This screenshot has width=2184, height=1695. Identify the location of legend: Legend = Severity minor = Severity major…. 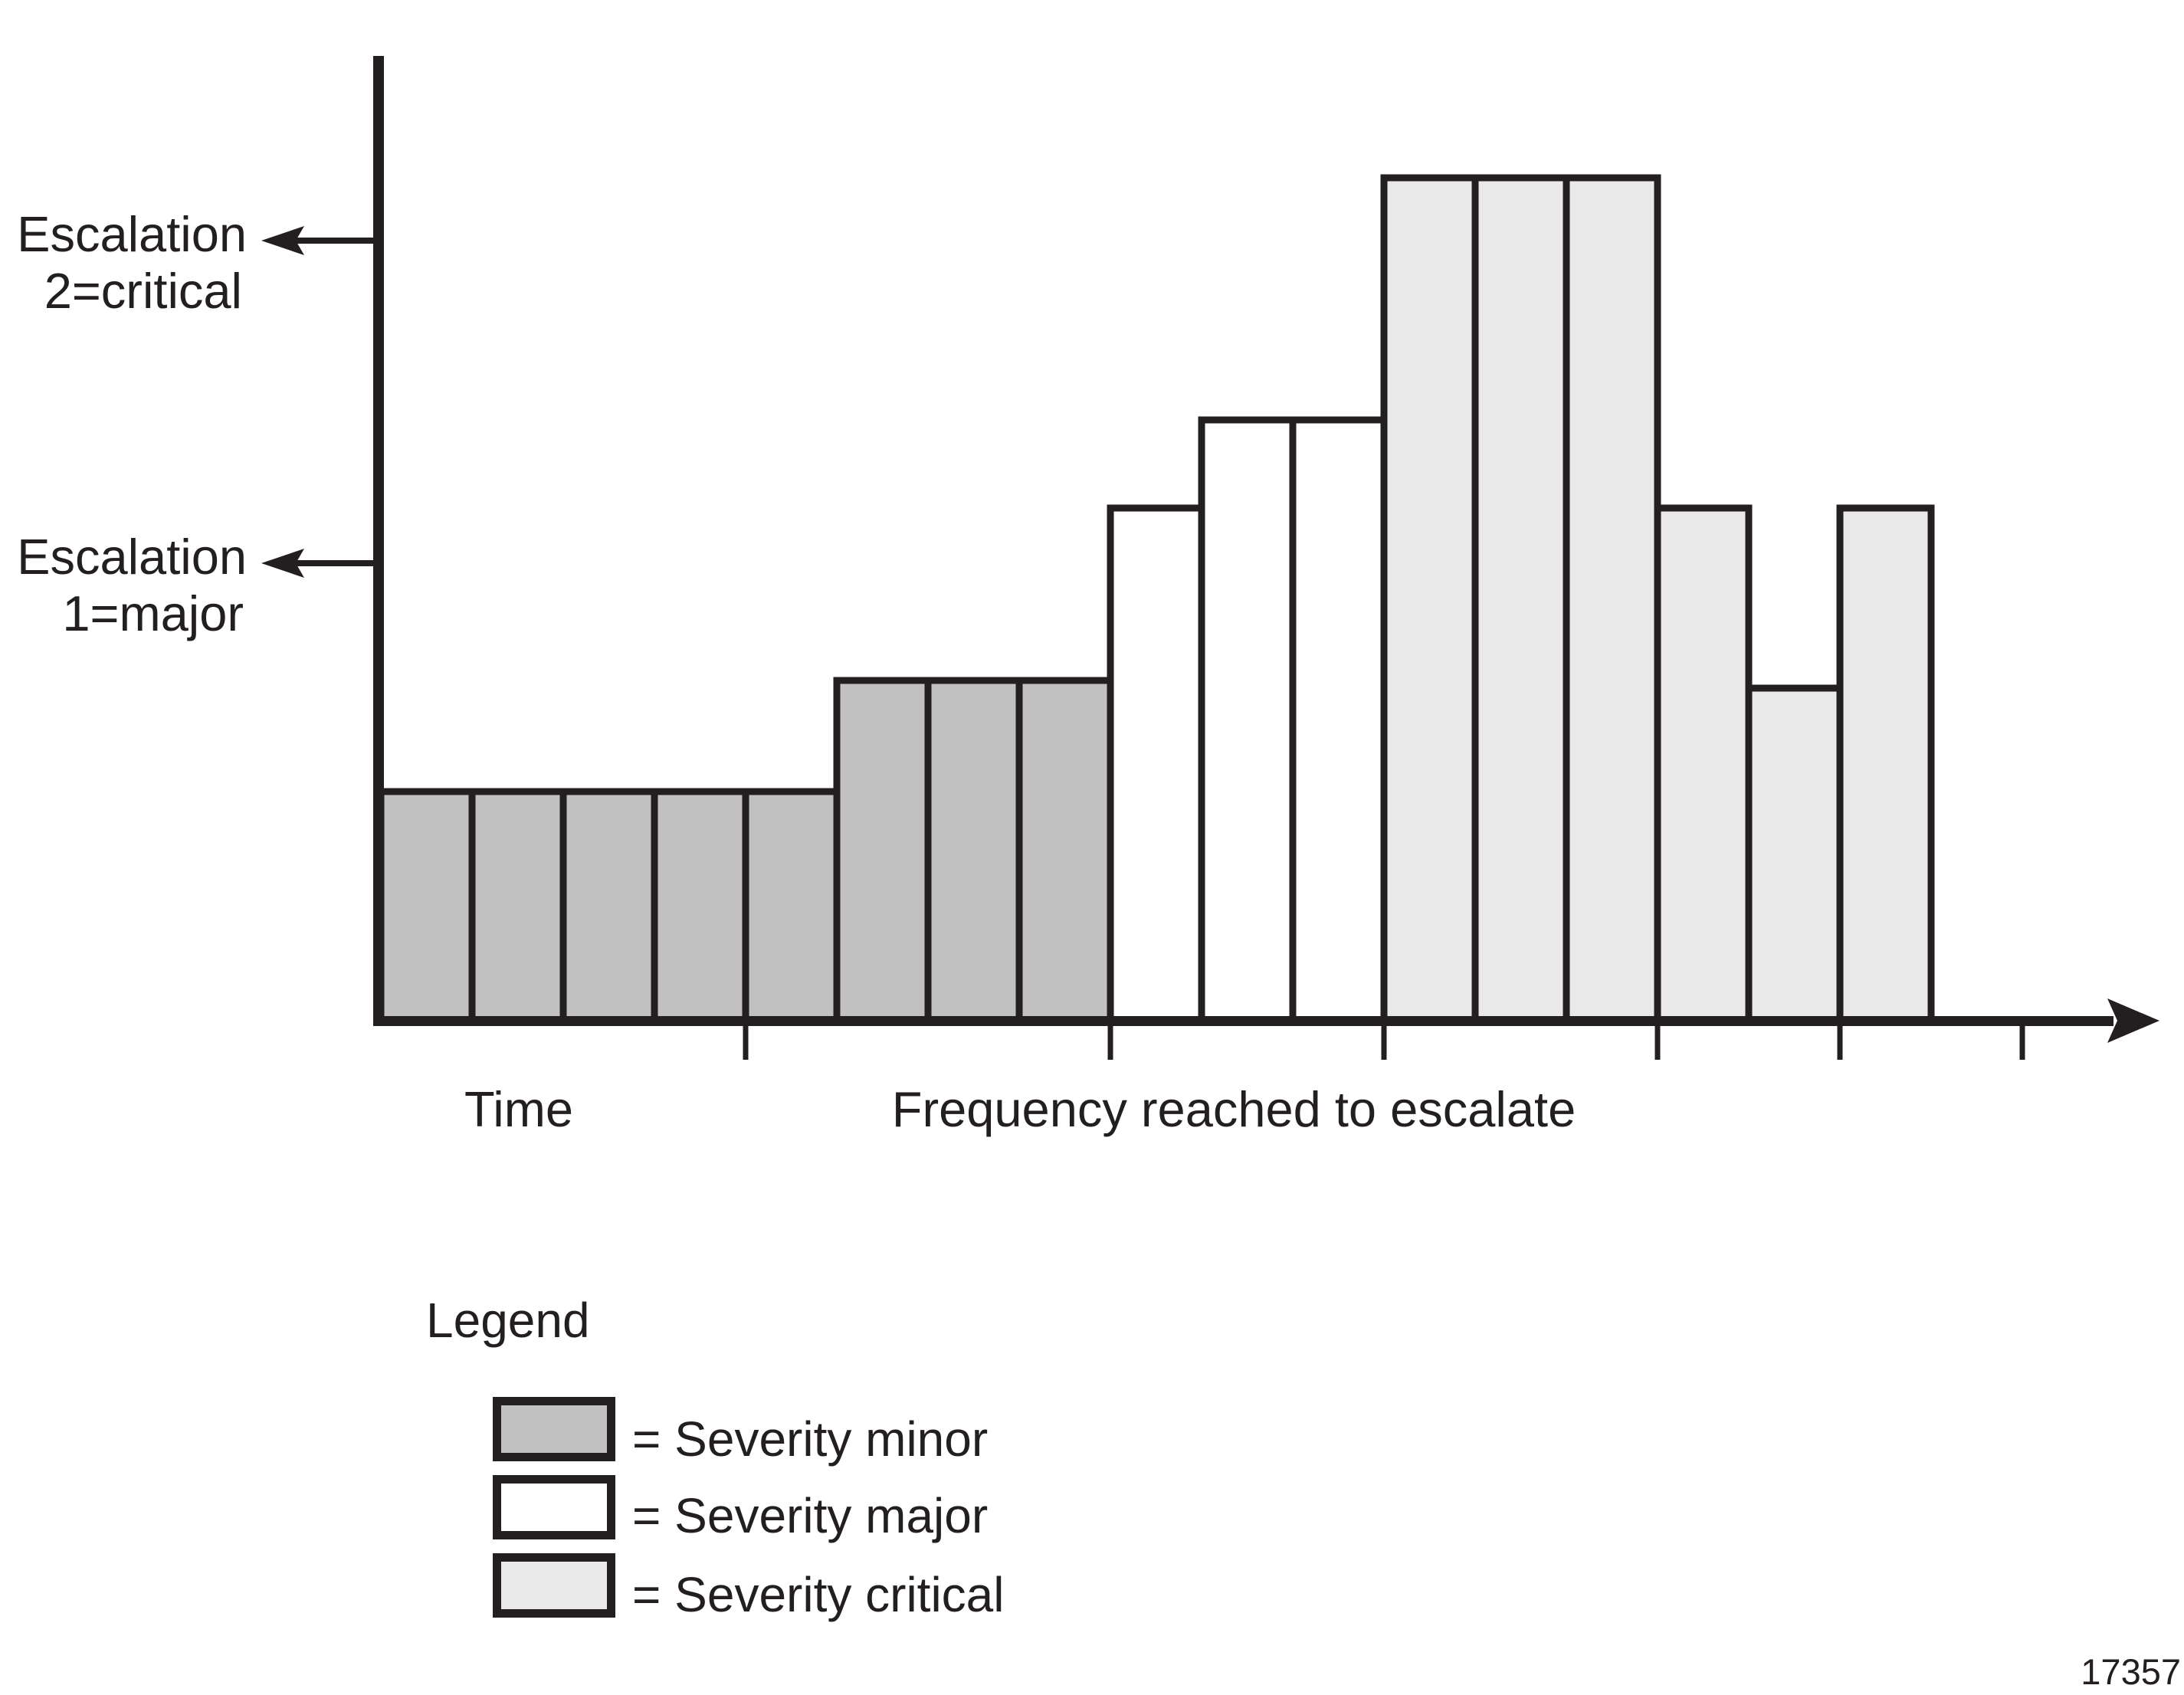
(715, 1457).